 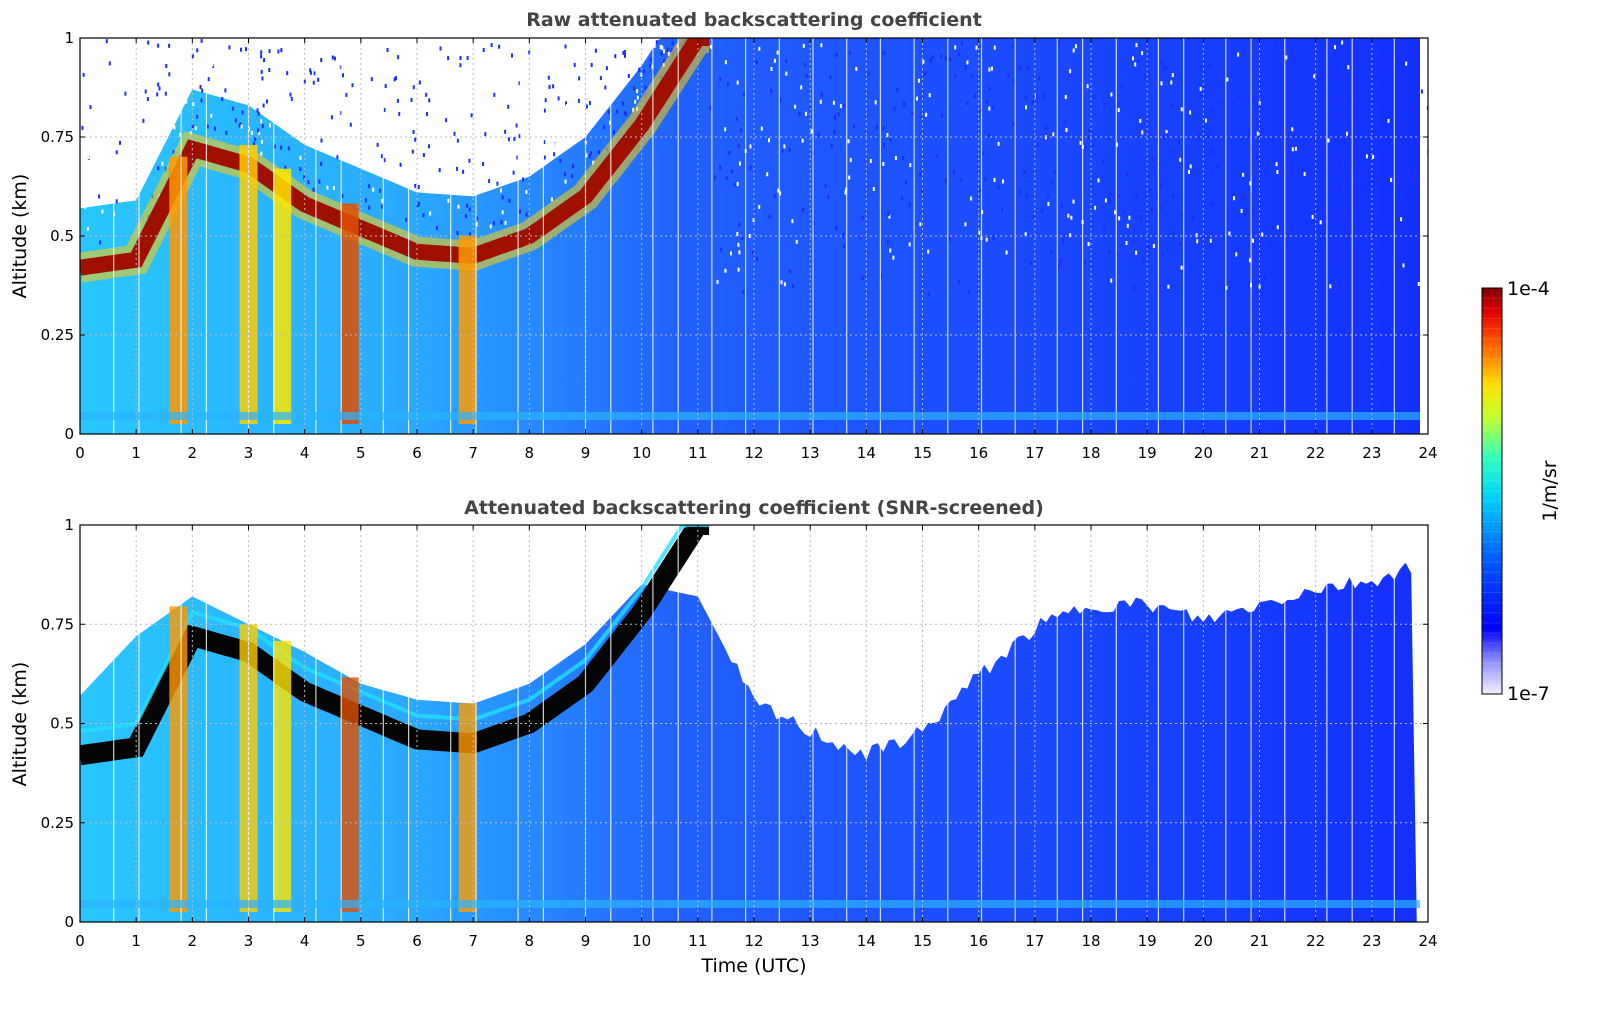 I want to click on plume, so click(x=349, y=313).